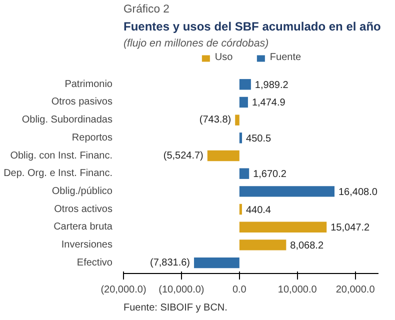 The image size is (395, 320). What do you see at coordinates (259, 138) in the screenshot?
I see `data-label: 450.5` at bounding box center [259, 138].